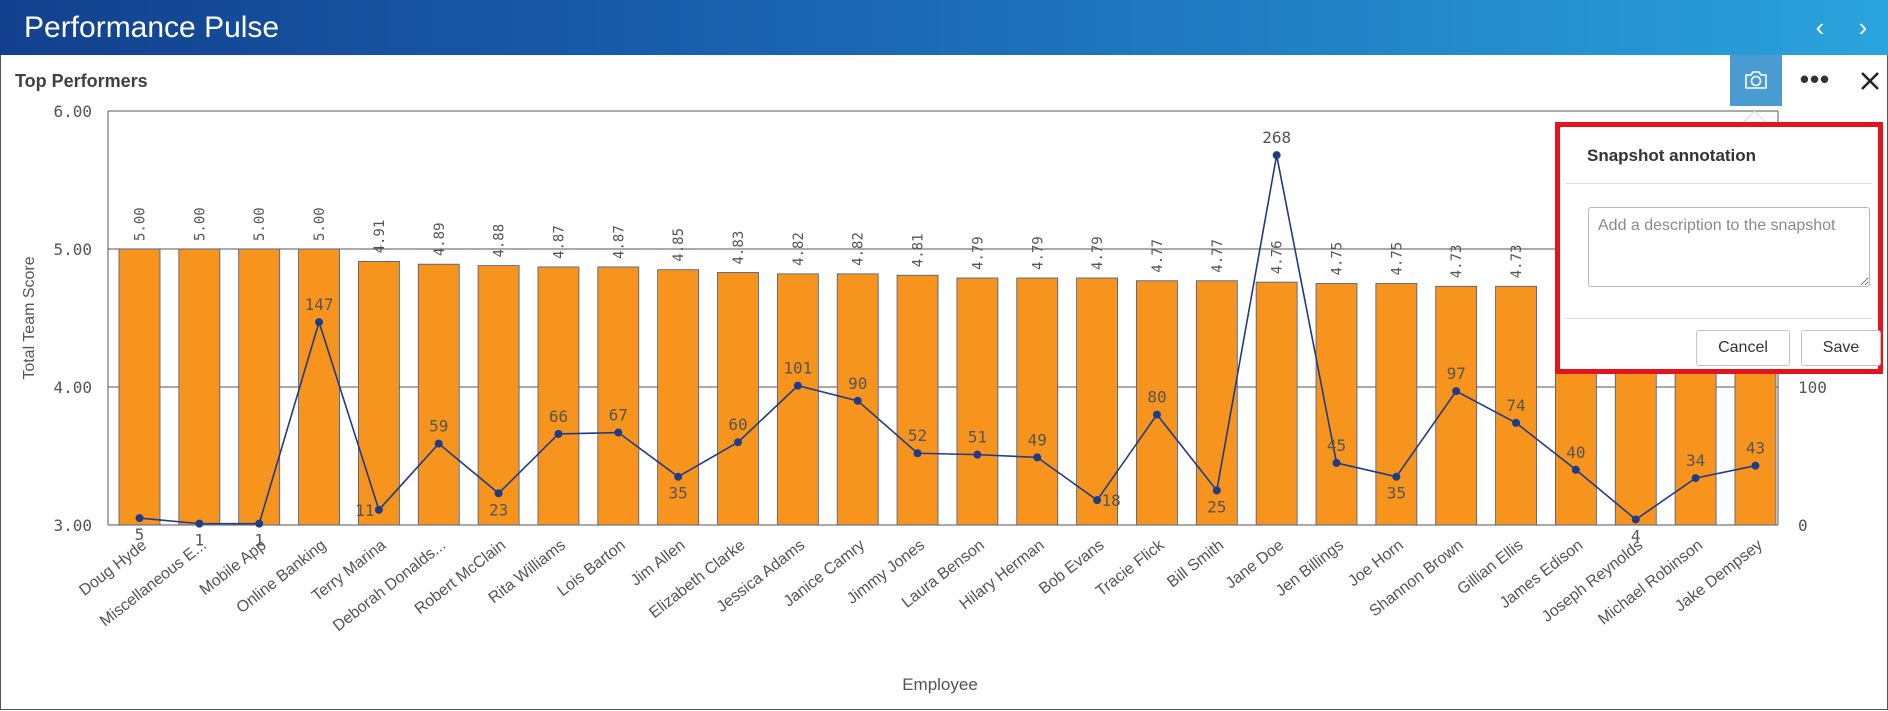 This screenshot has height=711, width=1888. I want to click on bar-value-label: 4.76, so click(1278, 257).